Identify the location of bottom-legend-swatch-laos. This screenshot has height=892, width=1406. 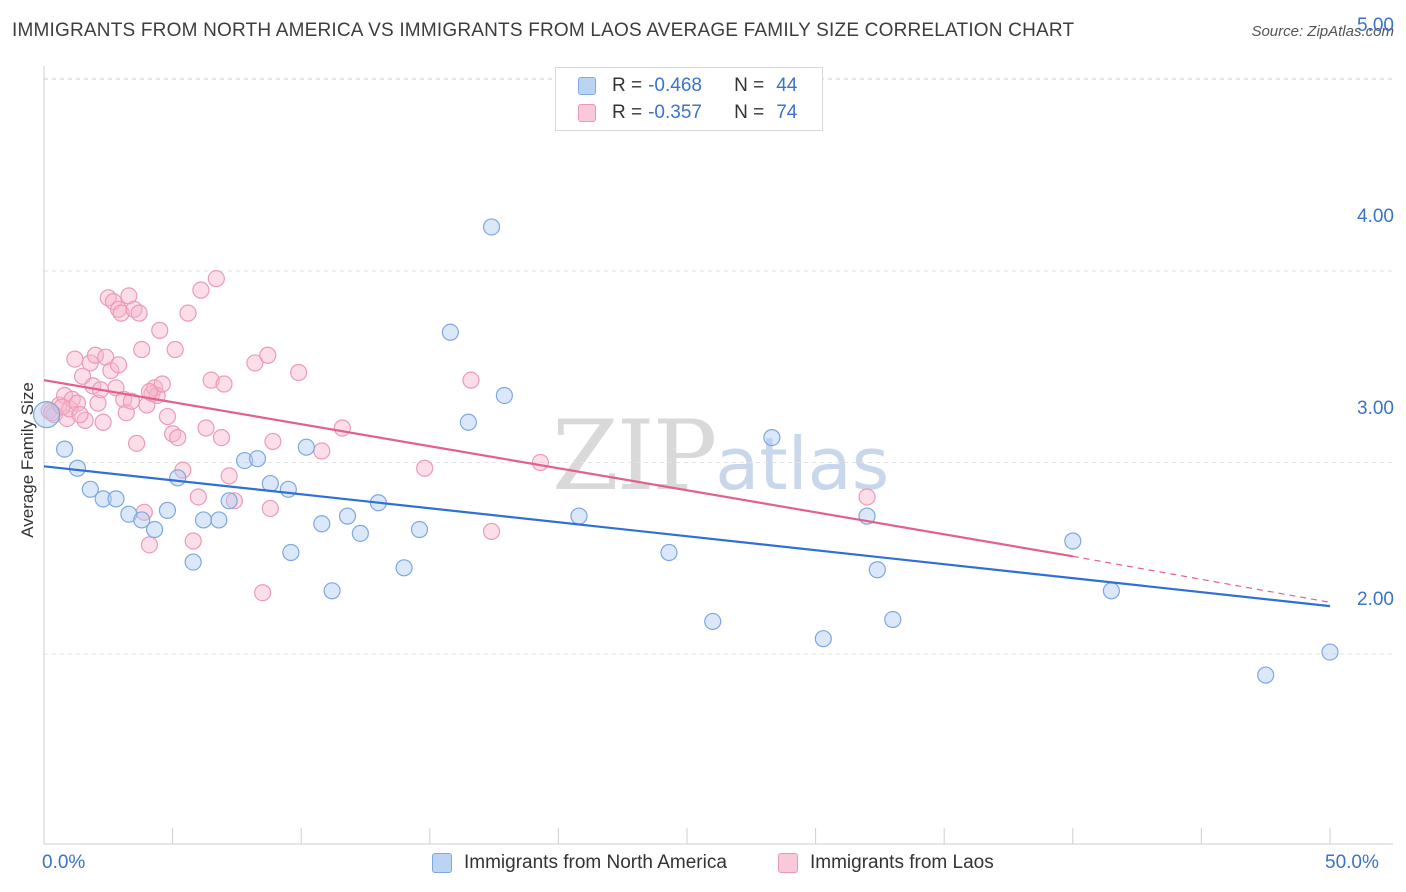
(788, 863).